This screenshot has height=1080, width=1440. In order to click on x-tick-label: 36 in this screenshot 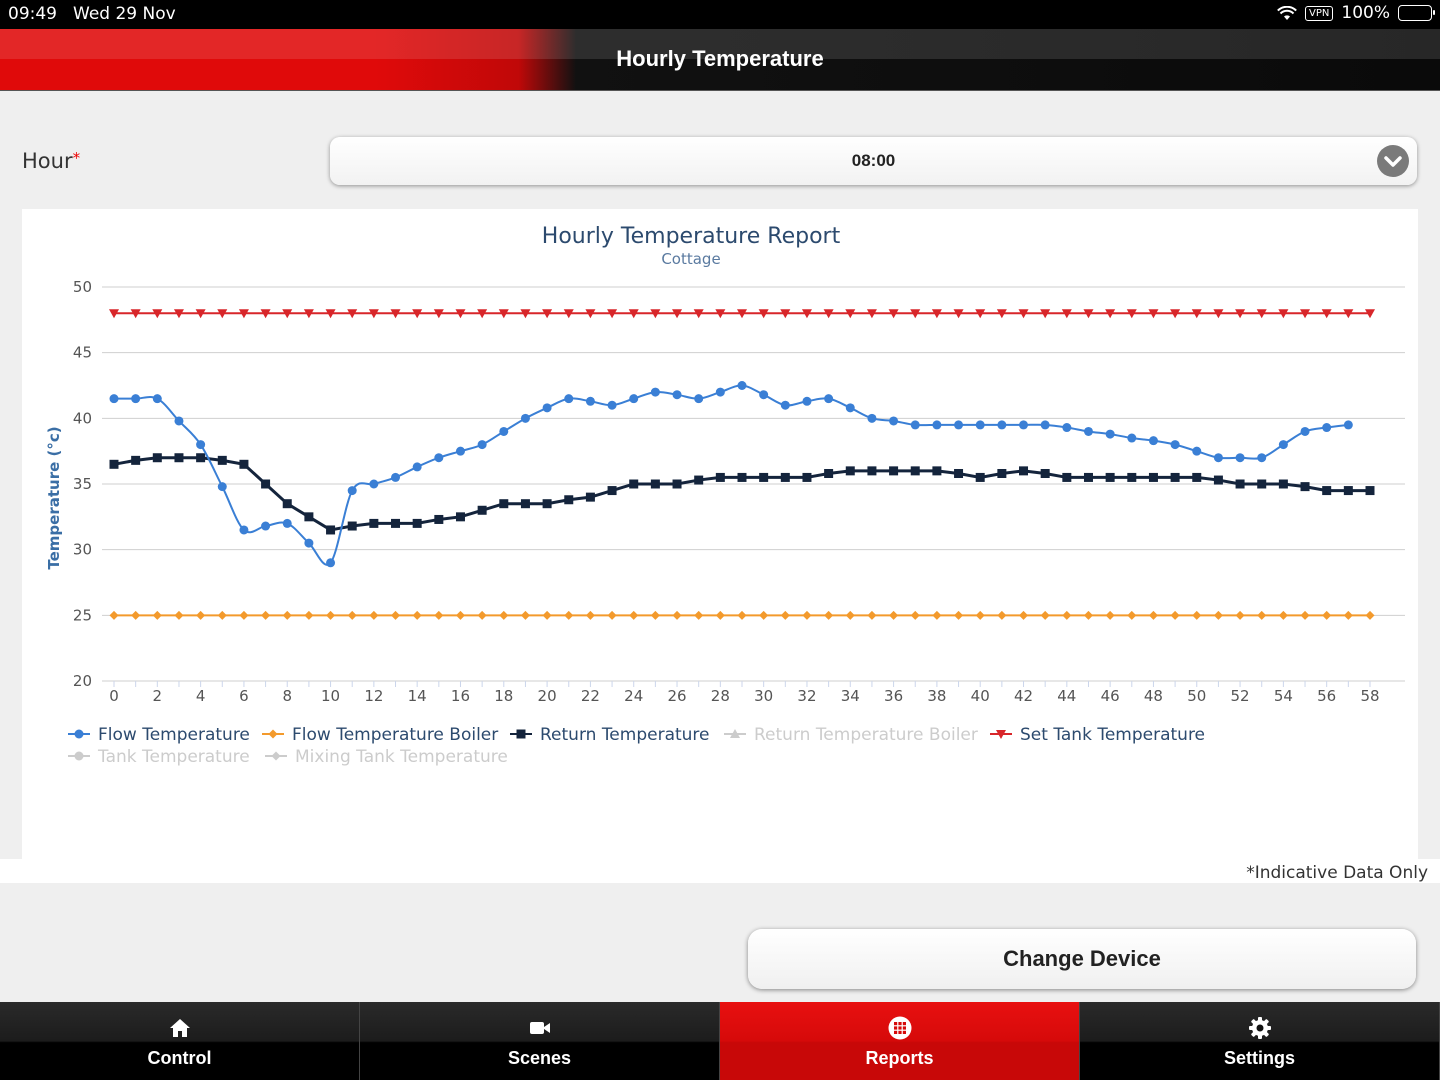, I will do `click(893, 696)`.